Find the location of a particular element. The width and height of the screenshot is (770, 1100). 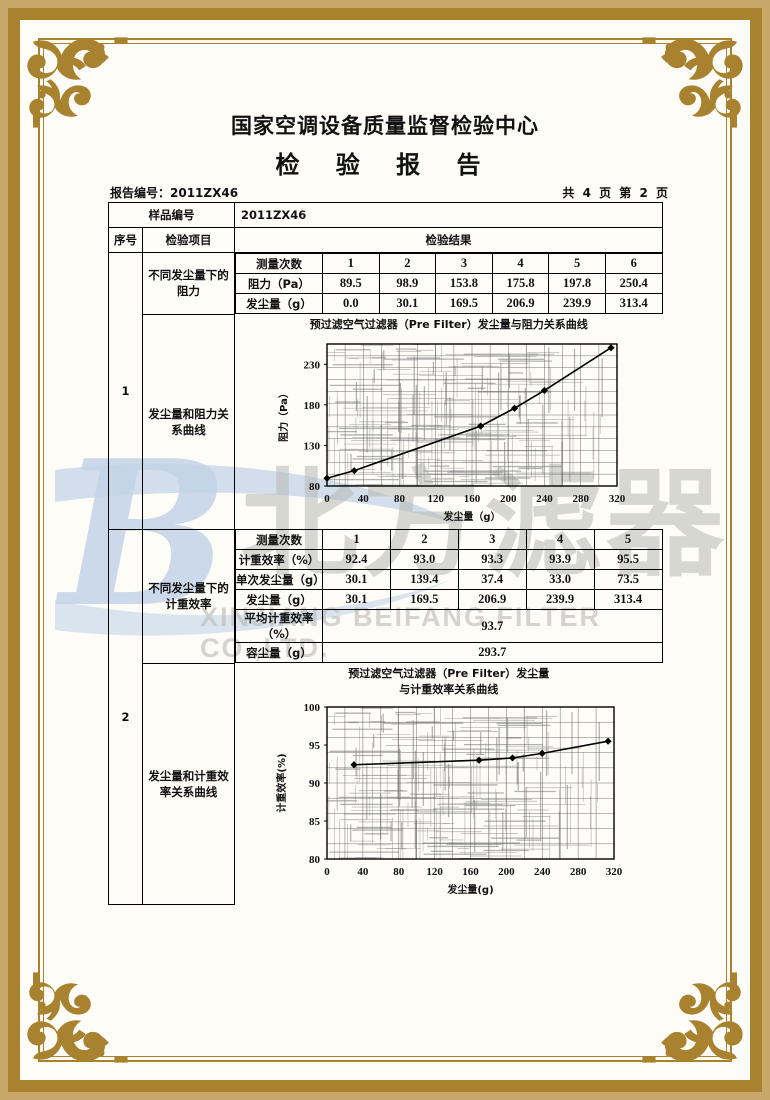

cell: 30.1 is located at coordinates (407, 303).